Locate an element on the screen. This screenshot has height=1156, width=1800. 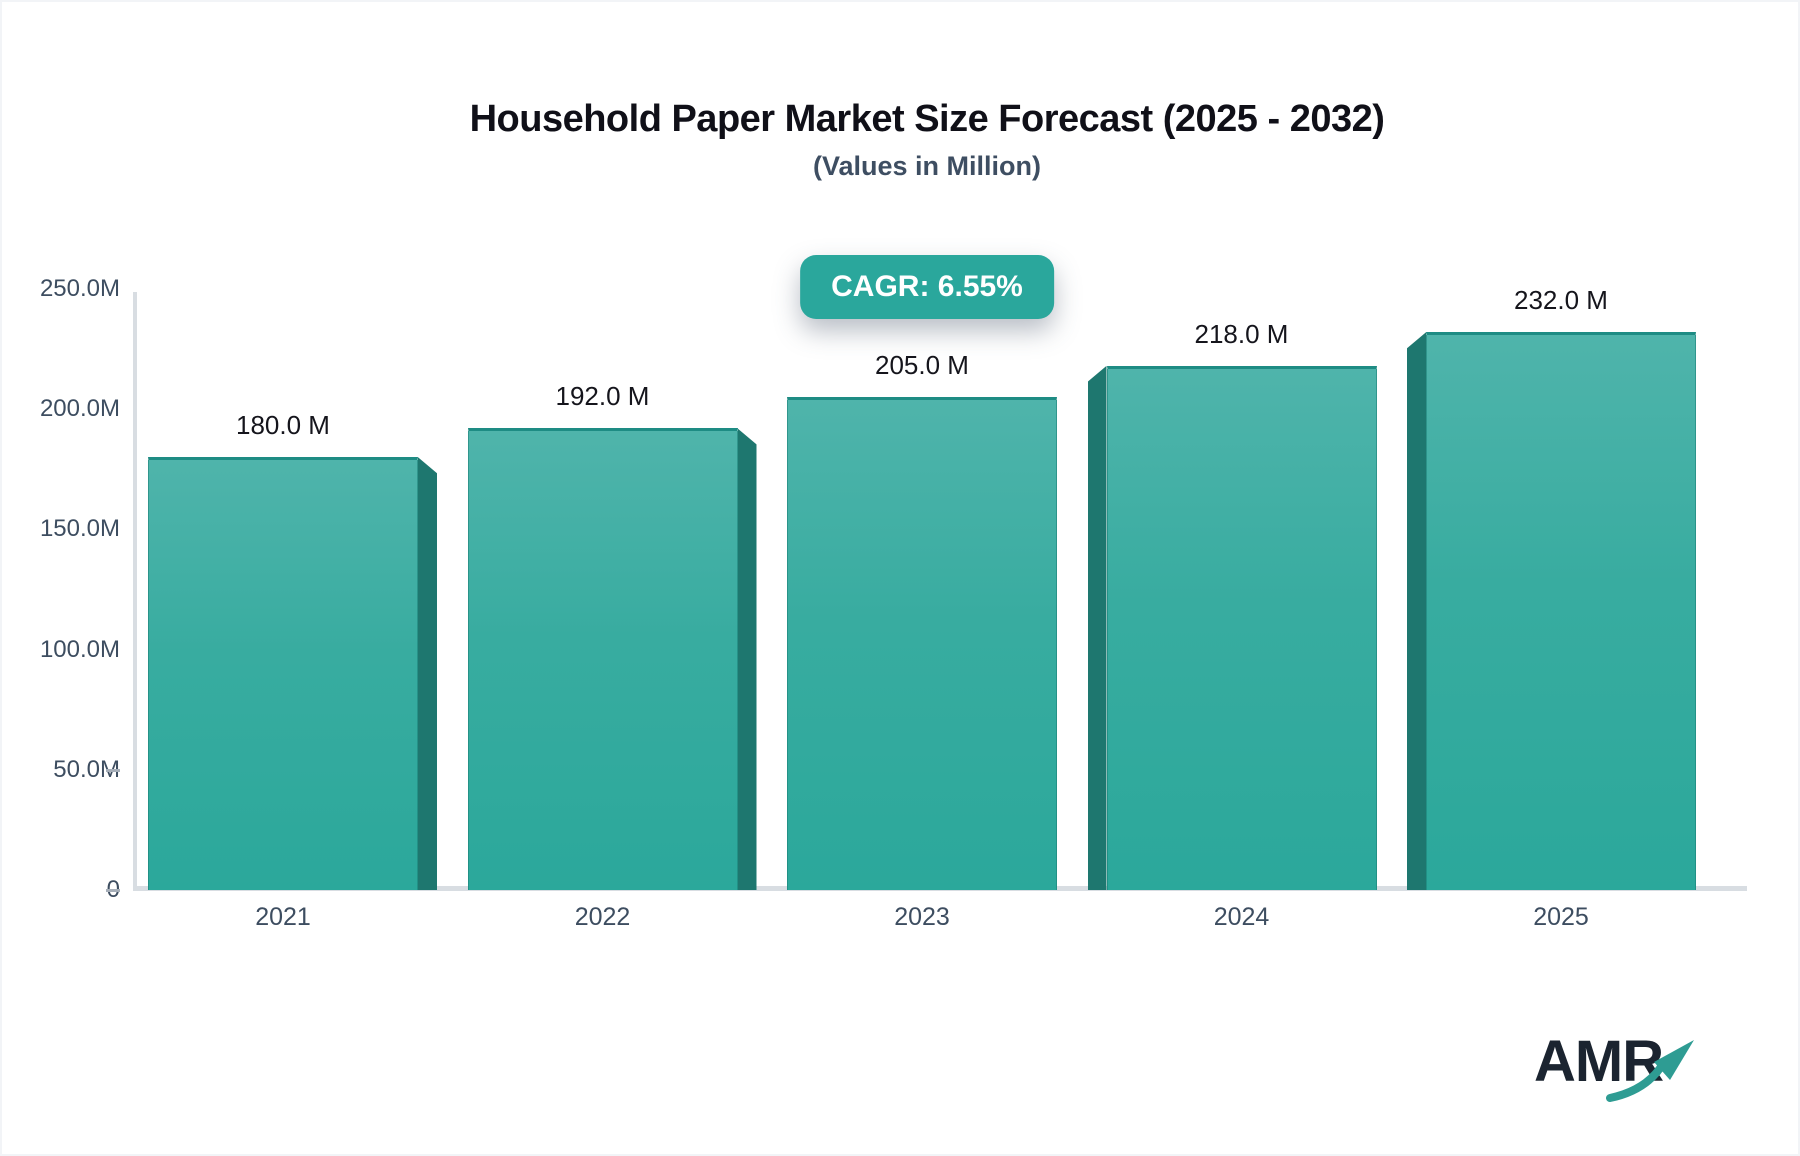
logo-arrow-icon is located at coordinates (1650, 1071).